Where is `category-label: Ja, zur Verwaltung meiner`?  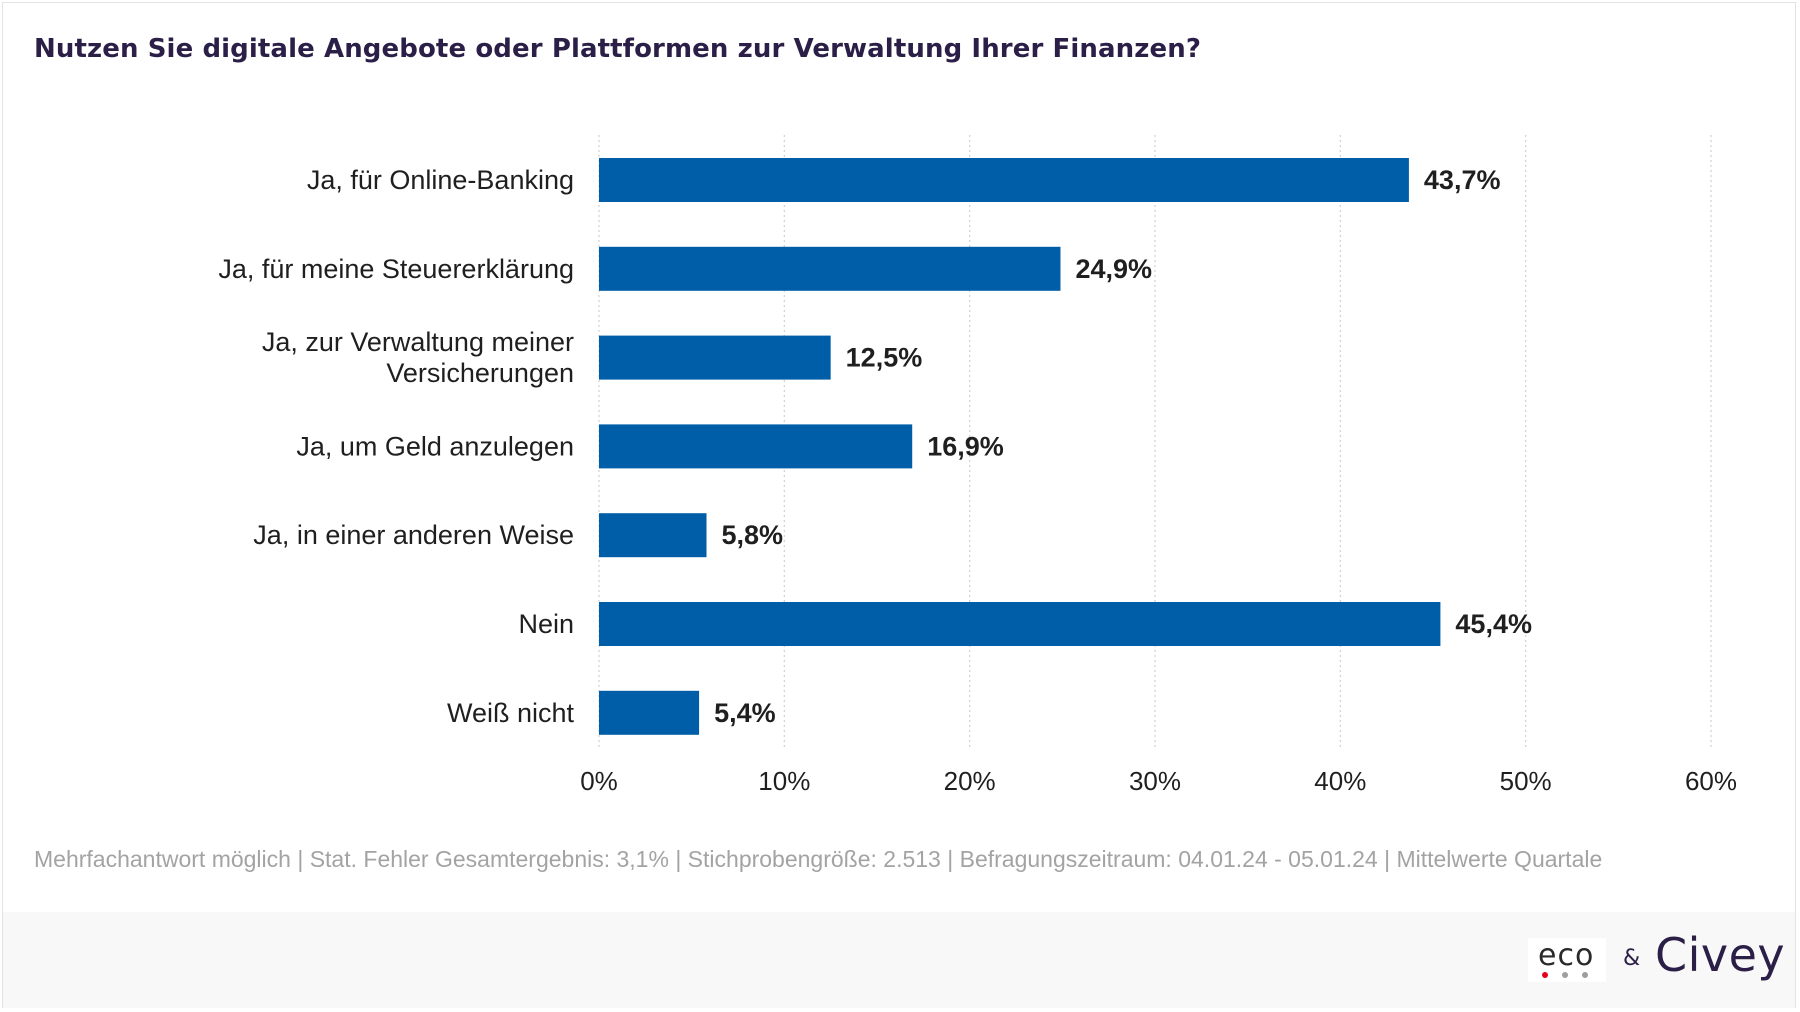
category-label: Ja, zur Verwaltung meiner is located at coordinates (418, 342).